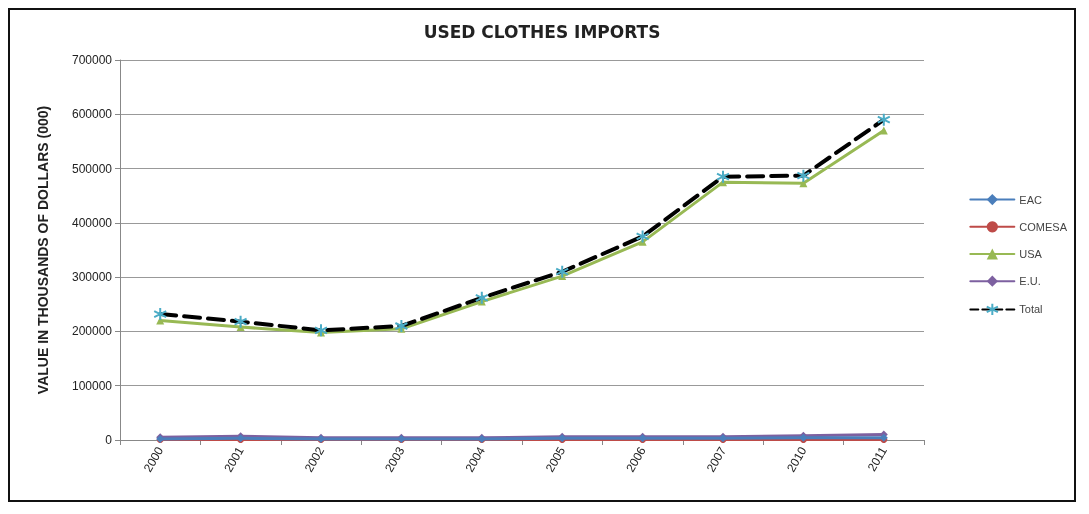 The image size is (1089, 514). What do you see at coordinates (1030, 199) in the screenshot?
I see `legend-label: EAC` at bounding box center [1030, 199].